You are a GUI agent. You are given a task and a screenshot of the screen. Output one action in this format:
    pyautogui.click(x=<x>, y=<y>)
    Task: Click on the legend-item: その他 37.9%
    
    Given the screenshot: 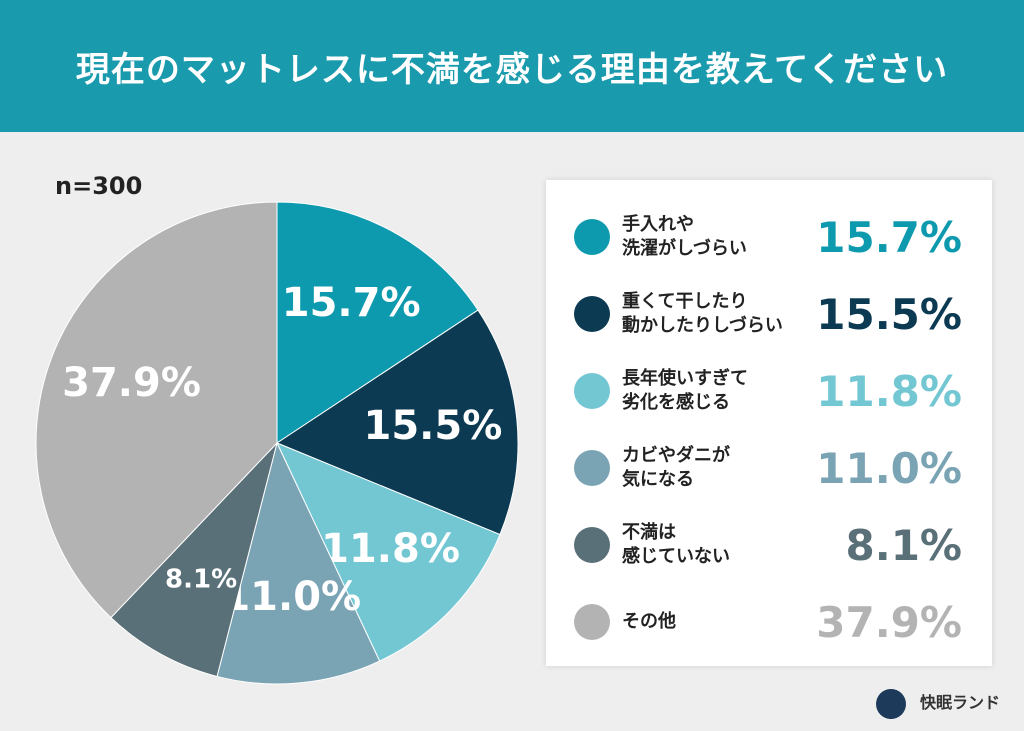 What is the action you would take?
    pyautogui.click(x=769, y=622)
    